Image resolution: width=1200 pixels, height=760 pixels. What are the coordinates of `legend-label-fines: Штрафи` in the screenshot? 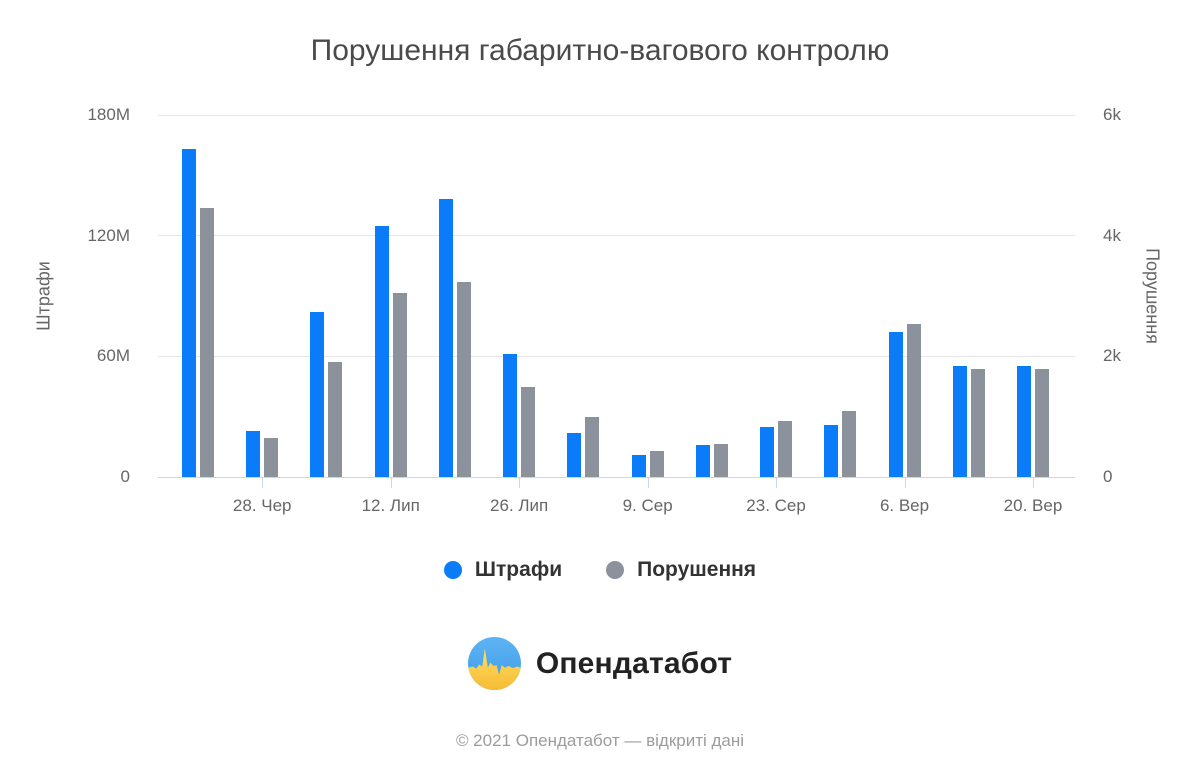 It's located at (518, 569).